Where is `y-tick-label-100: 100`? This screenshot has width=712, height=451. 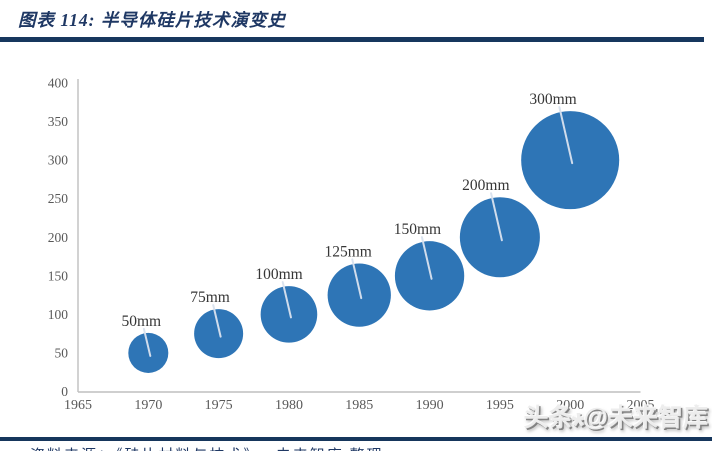
y-tick-label-100: 100 is located at coordinates (58, 314).